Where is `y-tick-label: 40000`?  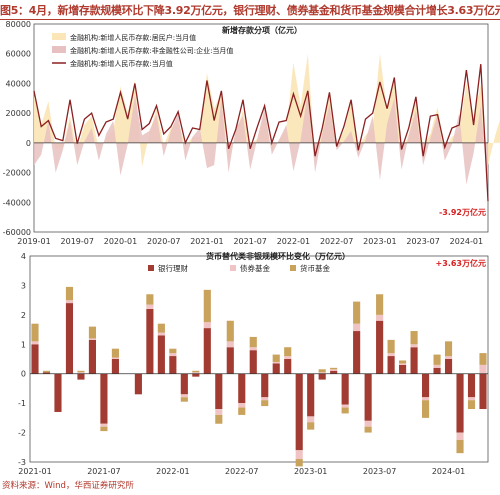 y-tick-label: 40000 is located at coordinates (18, 83).